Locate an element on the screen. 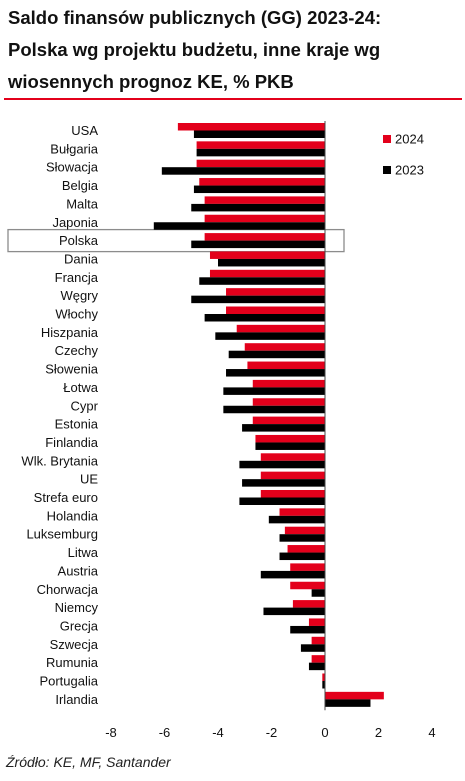 This screenshot has height=781, width=465. title-rule is located at coordinates (233, 99).